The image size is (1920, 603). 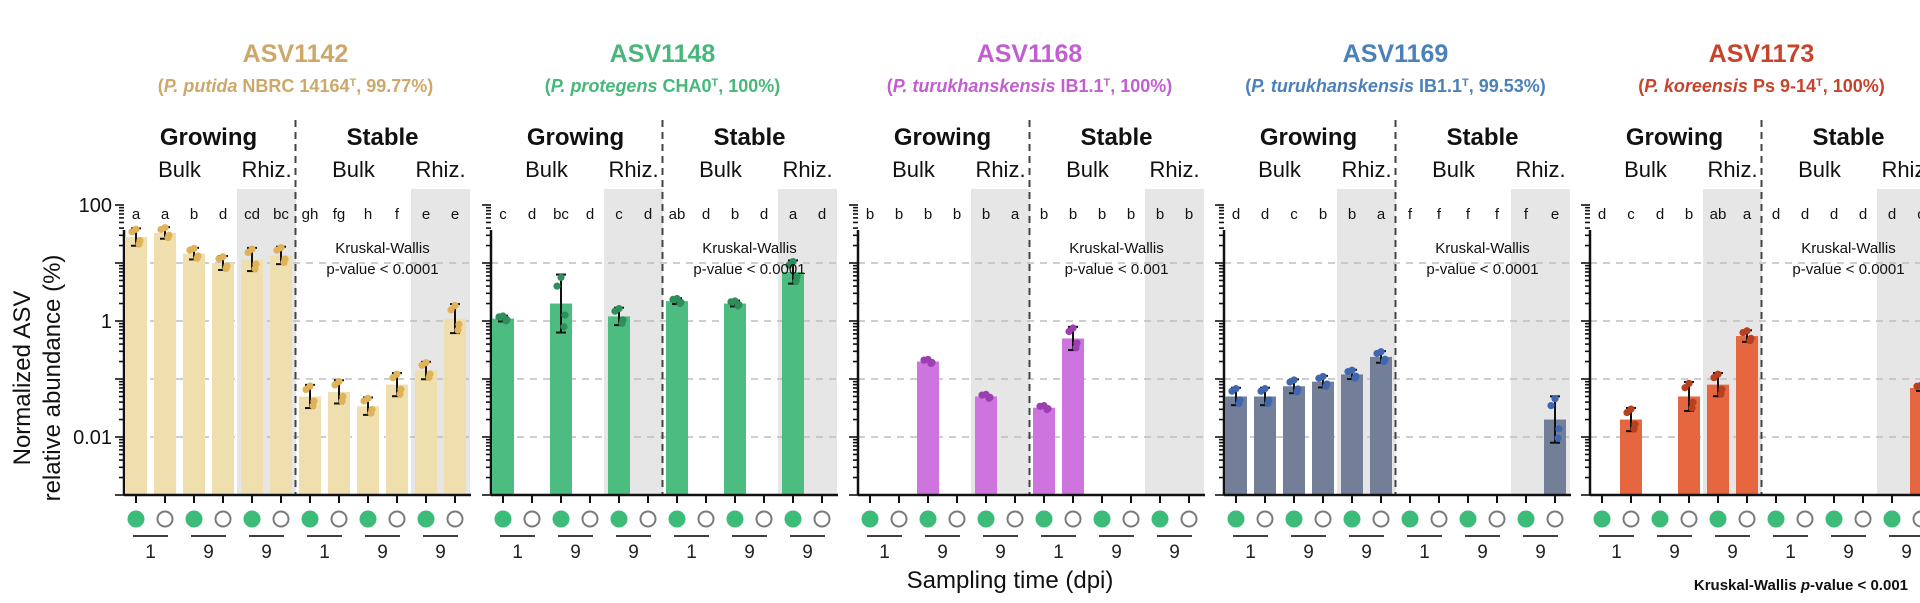 What do you see at coordinates (296, 86) in the screenshot?
I see `reference-strain: (P. putida NBRC 14164T, 99.77%)` at bounding box center [296, 86].